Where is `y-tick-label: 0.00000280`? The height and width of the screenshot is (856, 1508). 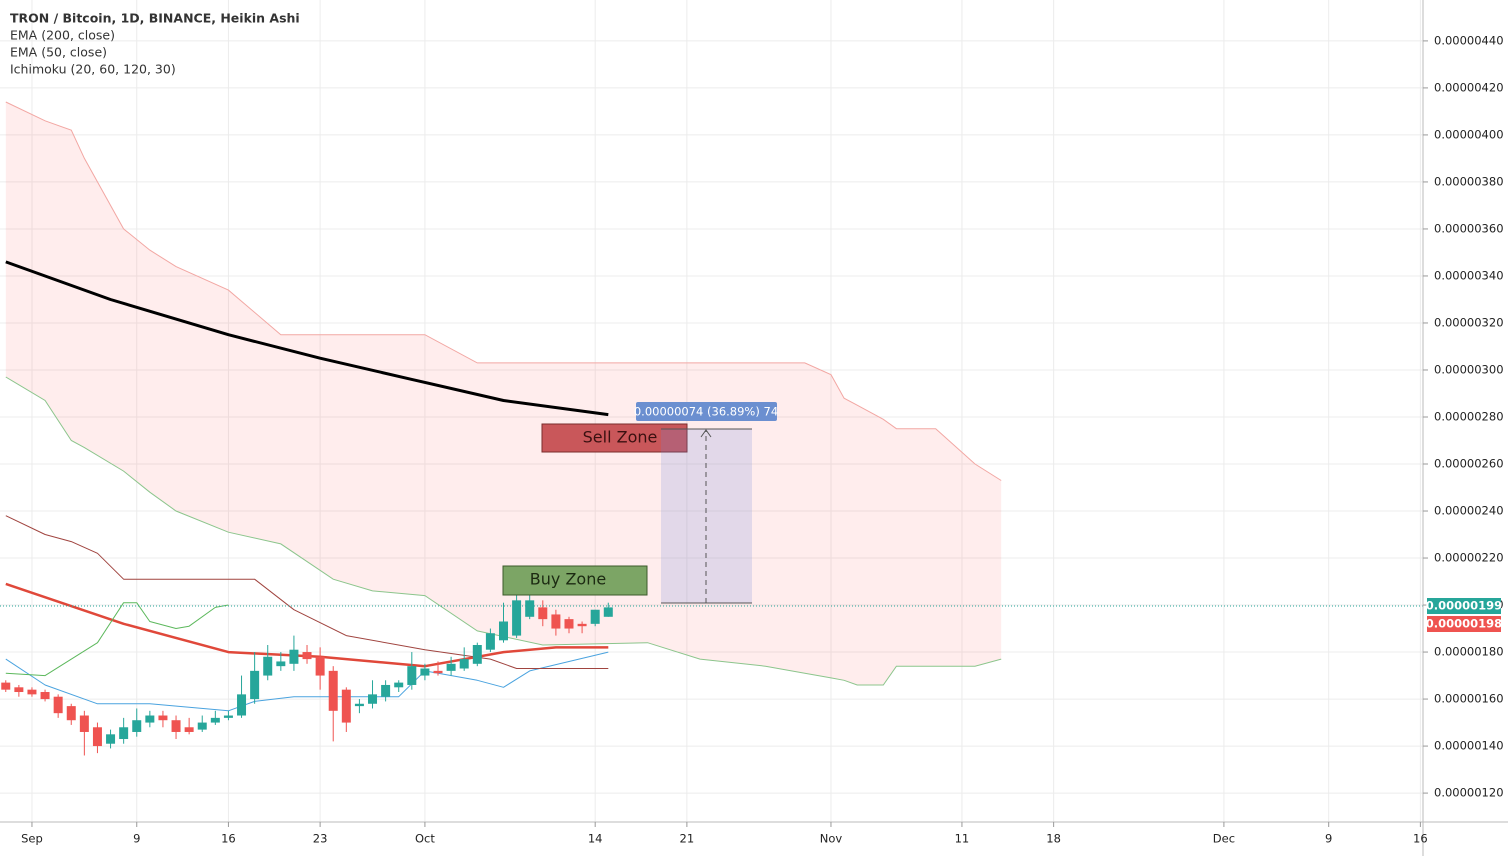
y-tick-label: 0.00000280 is located at coordinates (1469, 416).